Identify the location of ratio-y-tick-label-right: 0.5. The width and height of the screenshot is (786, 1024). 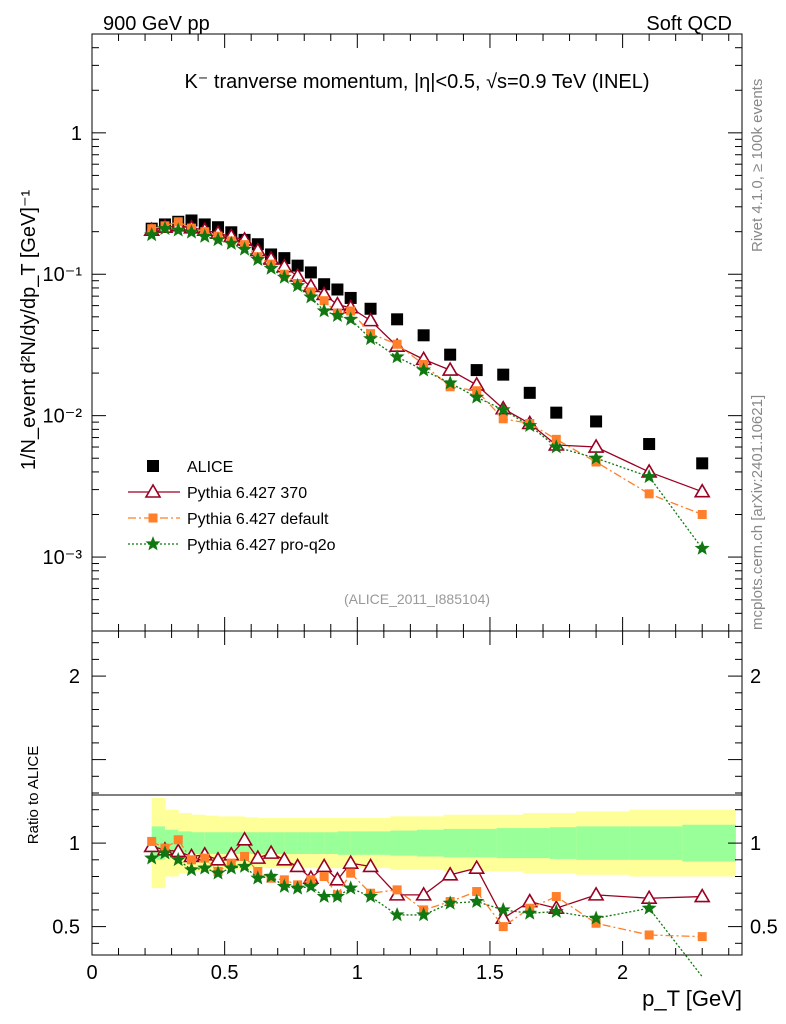
(764, 928).